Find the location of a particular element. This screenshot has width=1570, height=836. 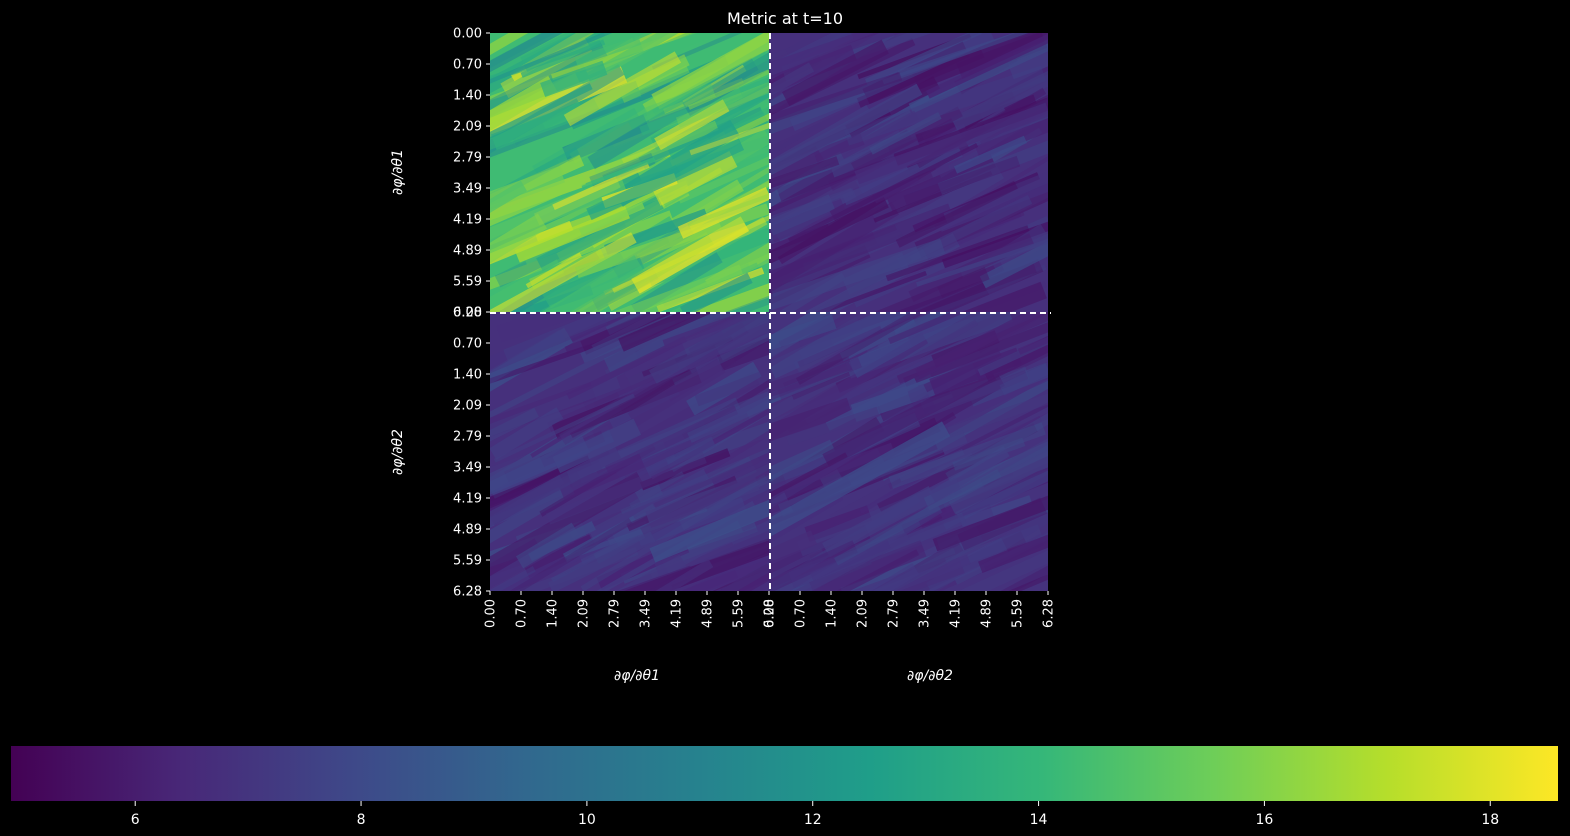

heatmap-block-r0-c1 is located at coordinates (908, 172).